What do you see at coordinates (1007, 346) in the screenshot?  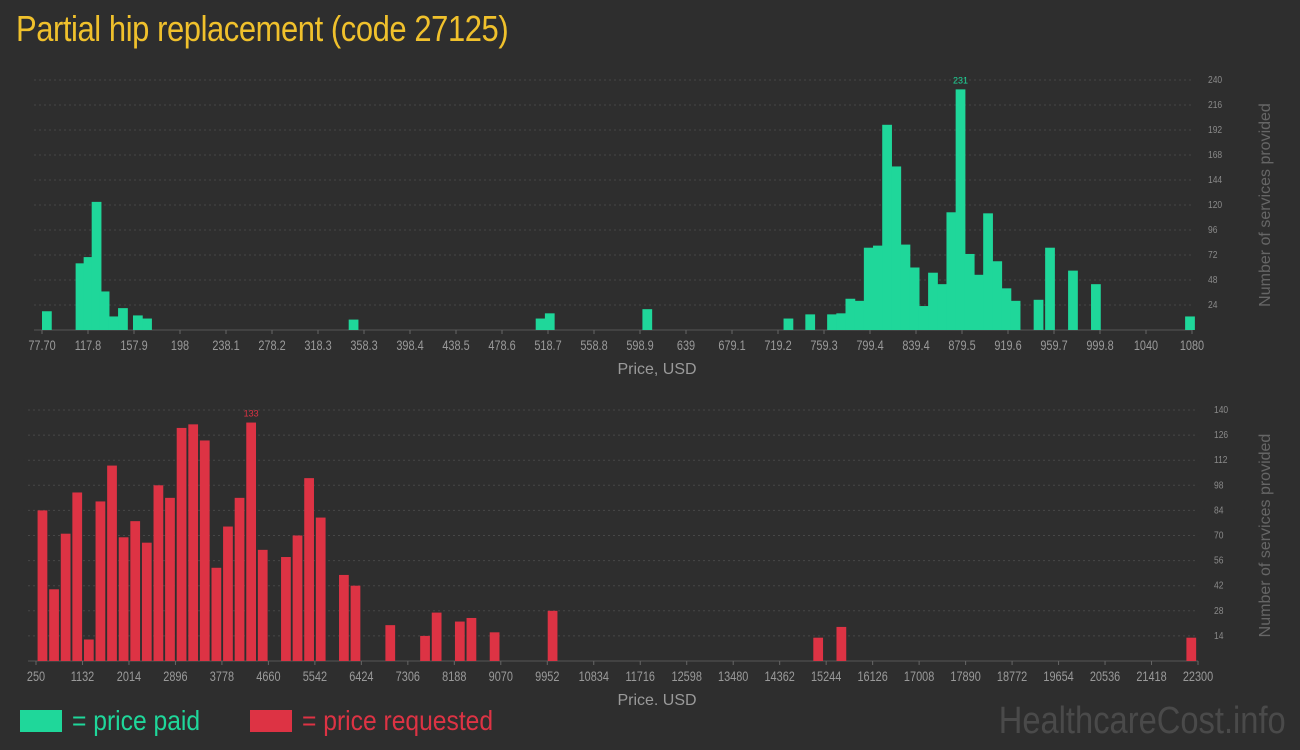 I see `x-tick-label: 919.6` at bounding box center [1007, 346].